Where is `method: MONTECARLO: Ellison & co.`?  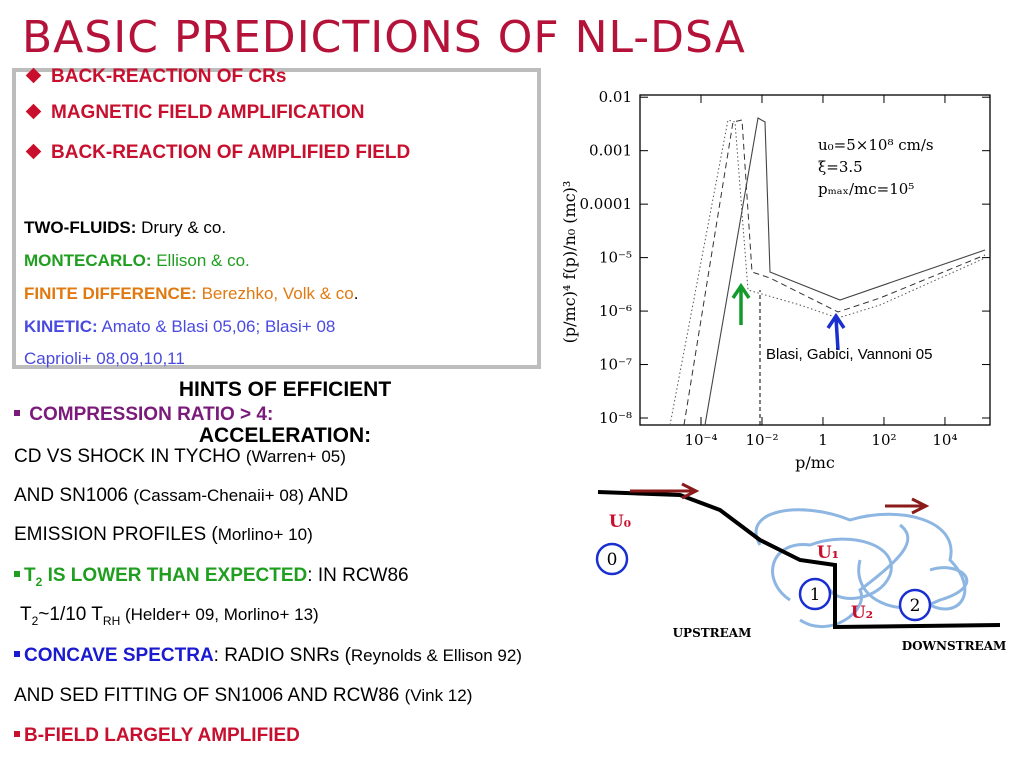
method: MONTECARLO: Ellison & co. is located at coordinates (137, 261).